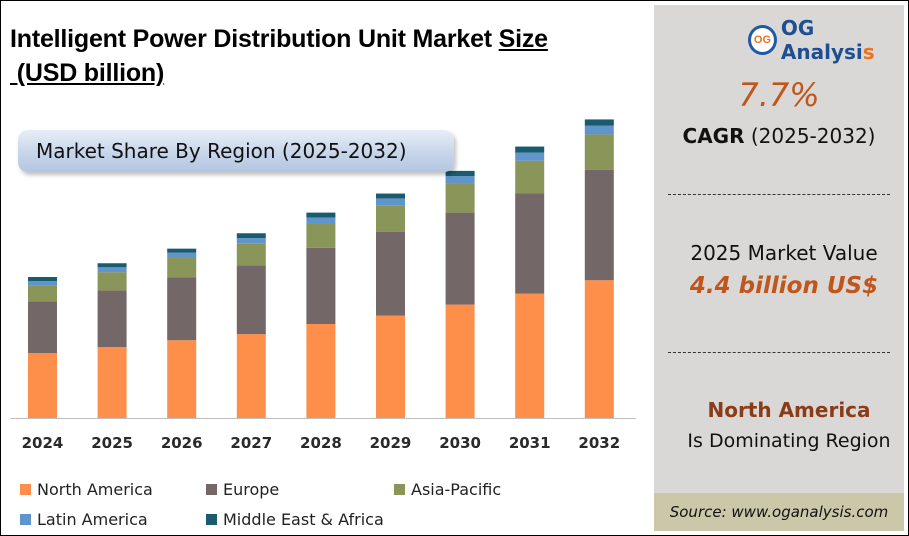 The height and width of the screenshot is (536, 909). What do you see at coordinates (599, 152) in the screenshot?
I see `bar-2032-asia-pacific` at bounding box center [599, 152].